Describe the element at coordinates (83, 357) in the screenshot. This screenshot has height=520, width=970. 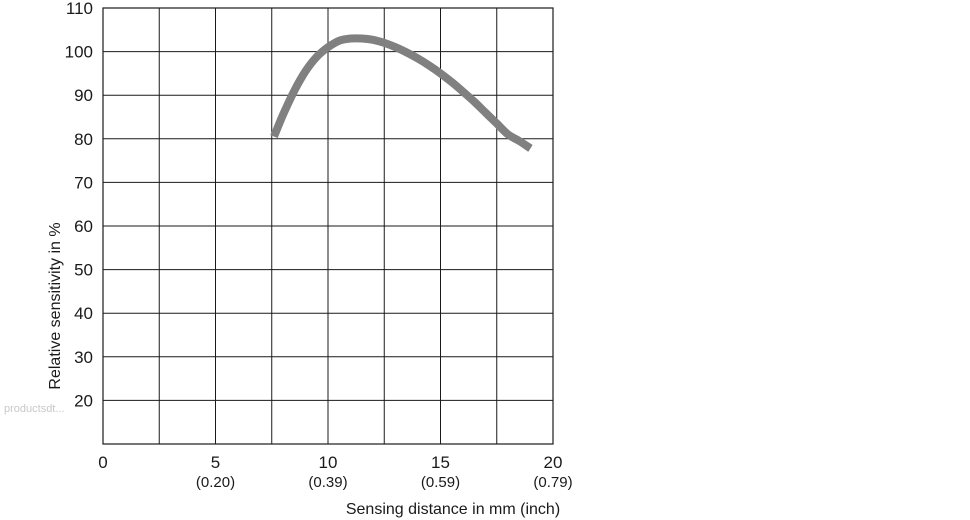
I see `y-tick-label: 30` at that location.